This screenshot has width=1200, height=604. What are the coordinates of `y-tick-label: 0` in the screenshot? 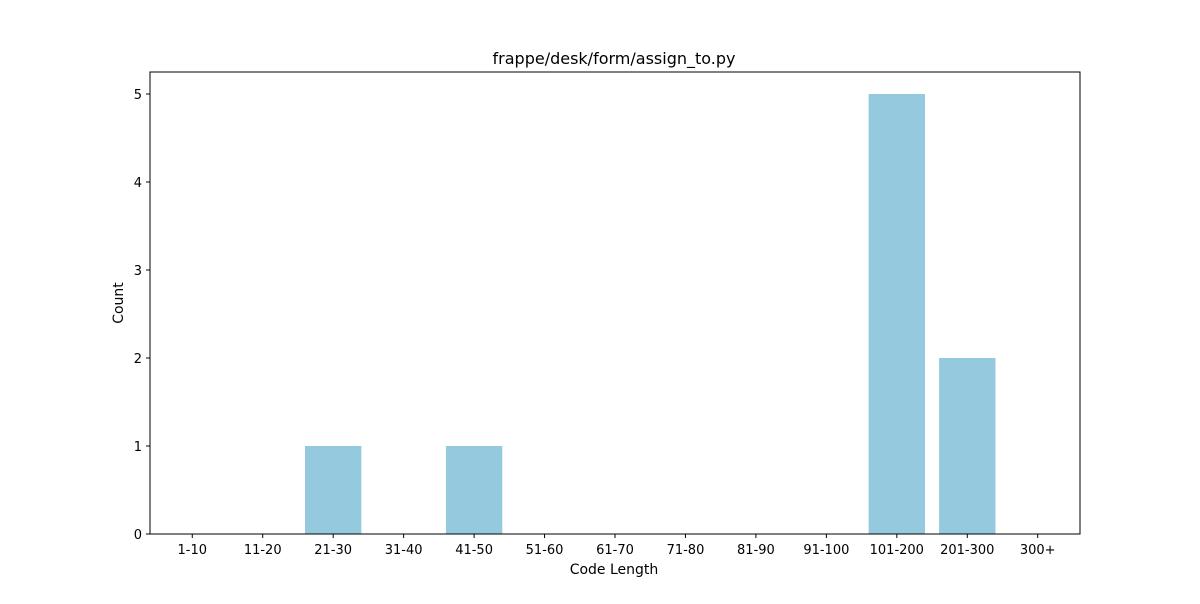 It's located at (138, 535).